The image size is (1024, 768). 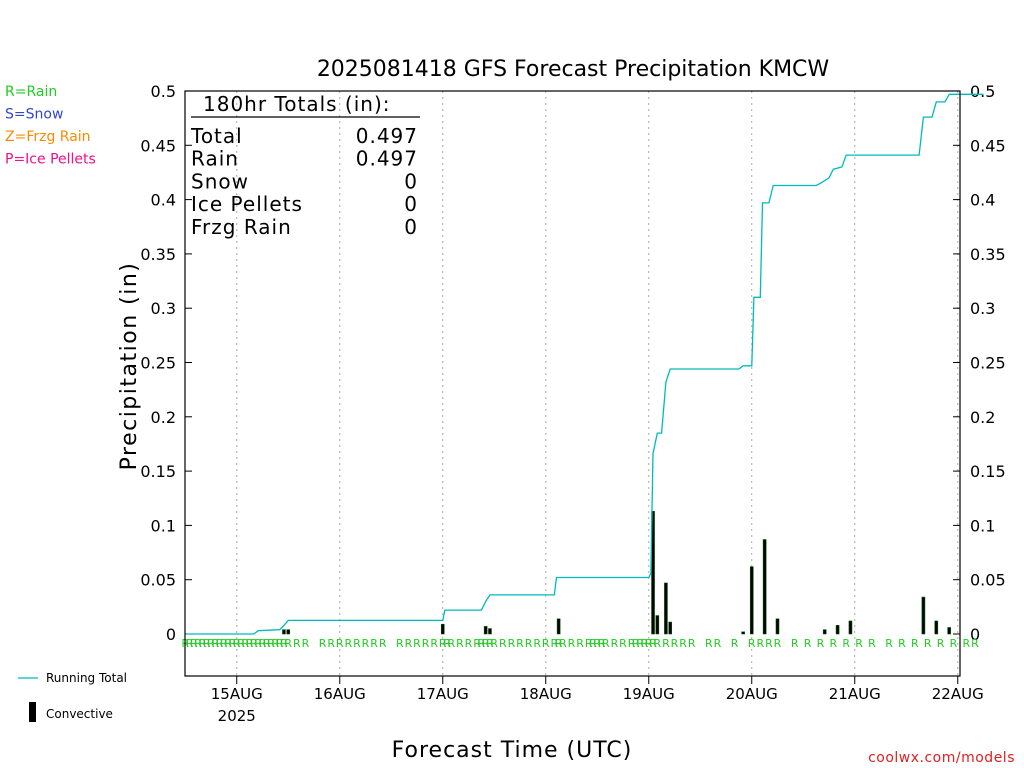 I want to click on y-tick-label-left: 0.1, so click(x=163, y=525).